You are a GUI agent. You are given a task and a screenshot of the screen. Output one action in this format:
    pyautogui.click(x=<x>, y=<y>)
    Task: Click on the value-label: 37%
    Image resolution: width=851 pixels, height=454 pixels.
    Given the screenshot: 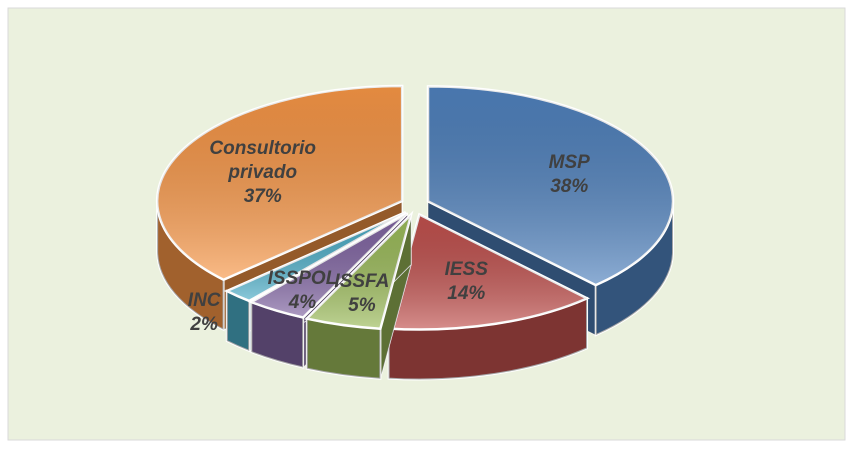 What is the action you would take?
    pyautogui.click(x=262, y=196)
    